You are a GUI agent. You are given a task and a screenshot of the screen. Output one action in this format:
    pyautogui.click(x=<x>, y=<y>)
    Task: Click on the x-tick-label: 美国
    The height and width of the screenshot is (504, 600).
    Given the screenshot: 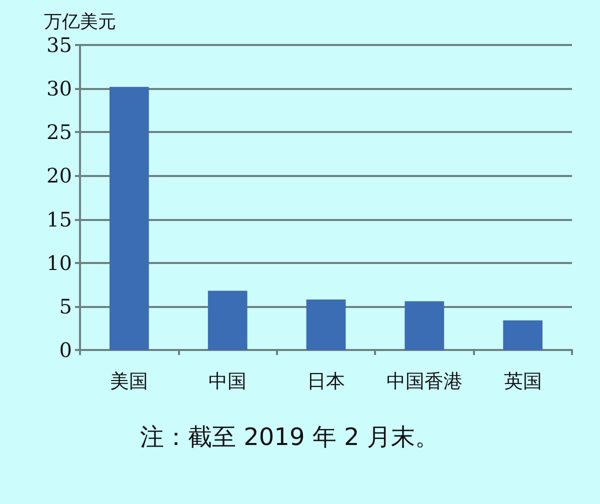 What is the action you would take?
    pyautogui.click(x=129, y=381)
    